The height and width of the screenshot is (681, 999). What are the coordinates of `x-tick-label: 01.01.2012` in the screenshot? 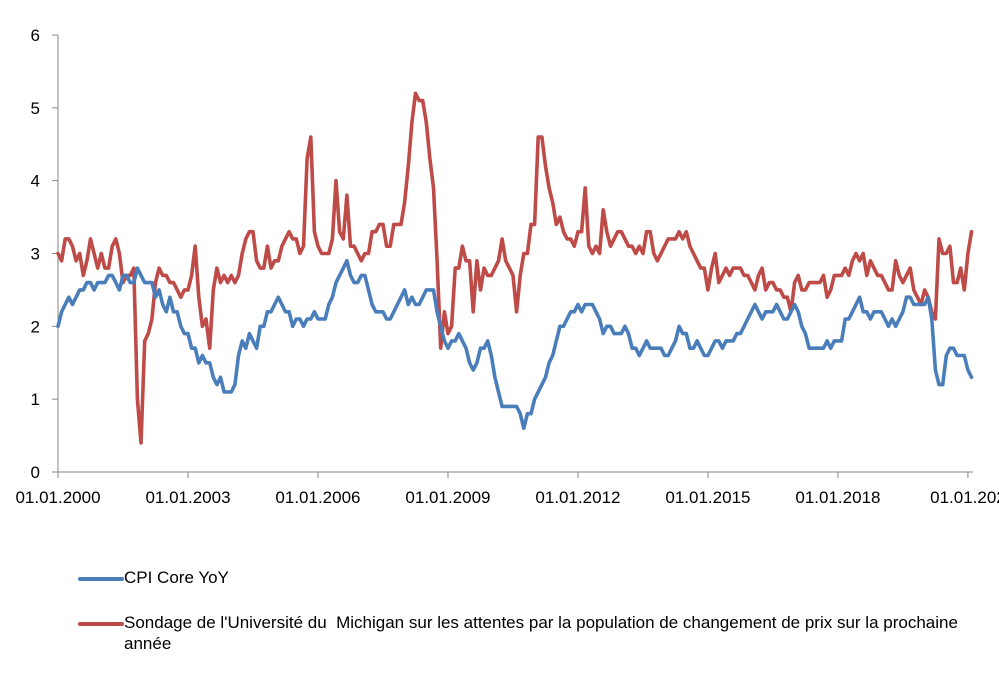 It's located at (577, 497).